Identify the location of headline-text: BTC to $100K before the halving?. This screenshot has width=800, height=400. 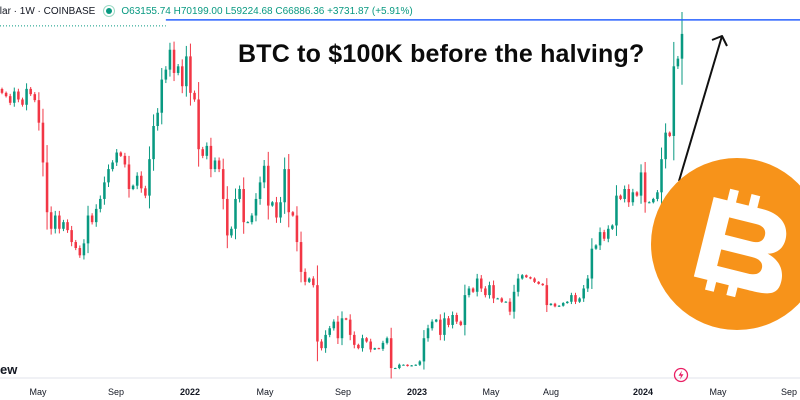
(441, 54).